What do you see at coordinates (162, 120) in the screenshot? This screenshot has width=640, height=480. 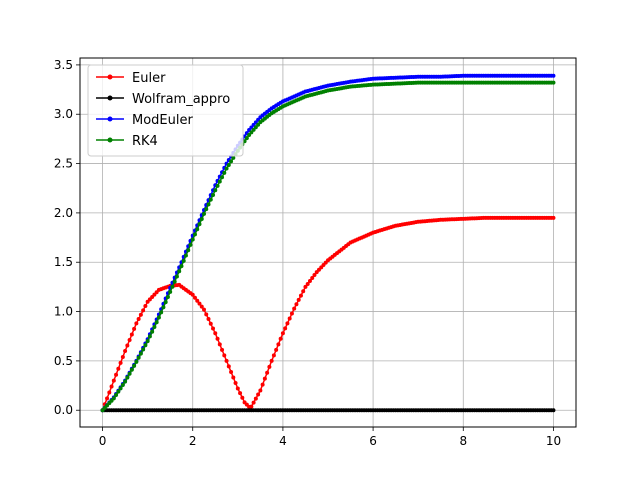 I see `legend-label: ModEuler` at bounding box center [162, 120].